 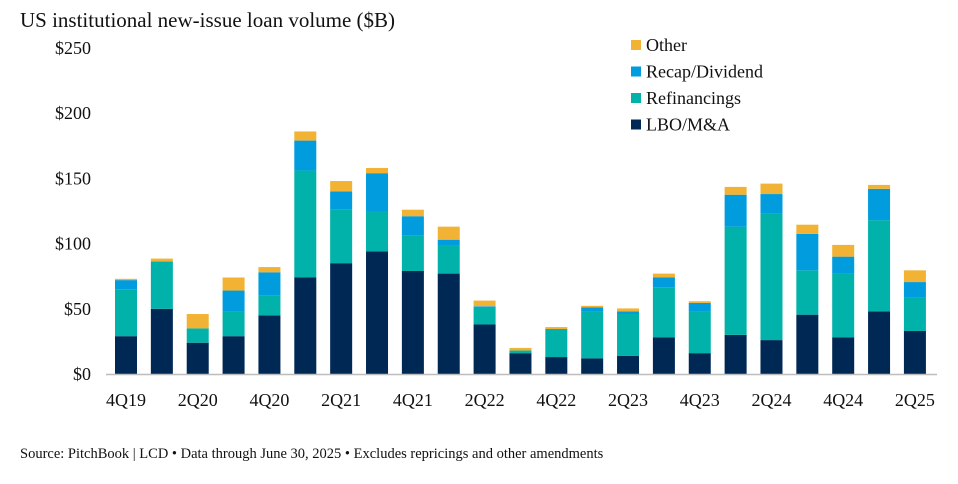 What do you see at coordinates (771, 204) in the screenshot?
I see `bar-recap-dividend-2Q24` at bounding box center [771, 204].